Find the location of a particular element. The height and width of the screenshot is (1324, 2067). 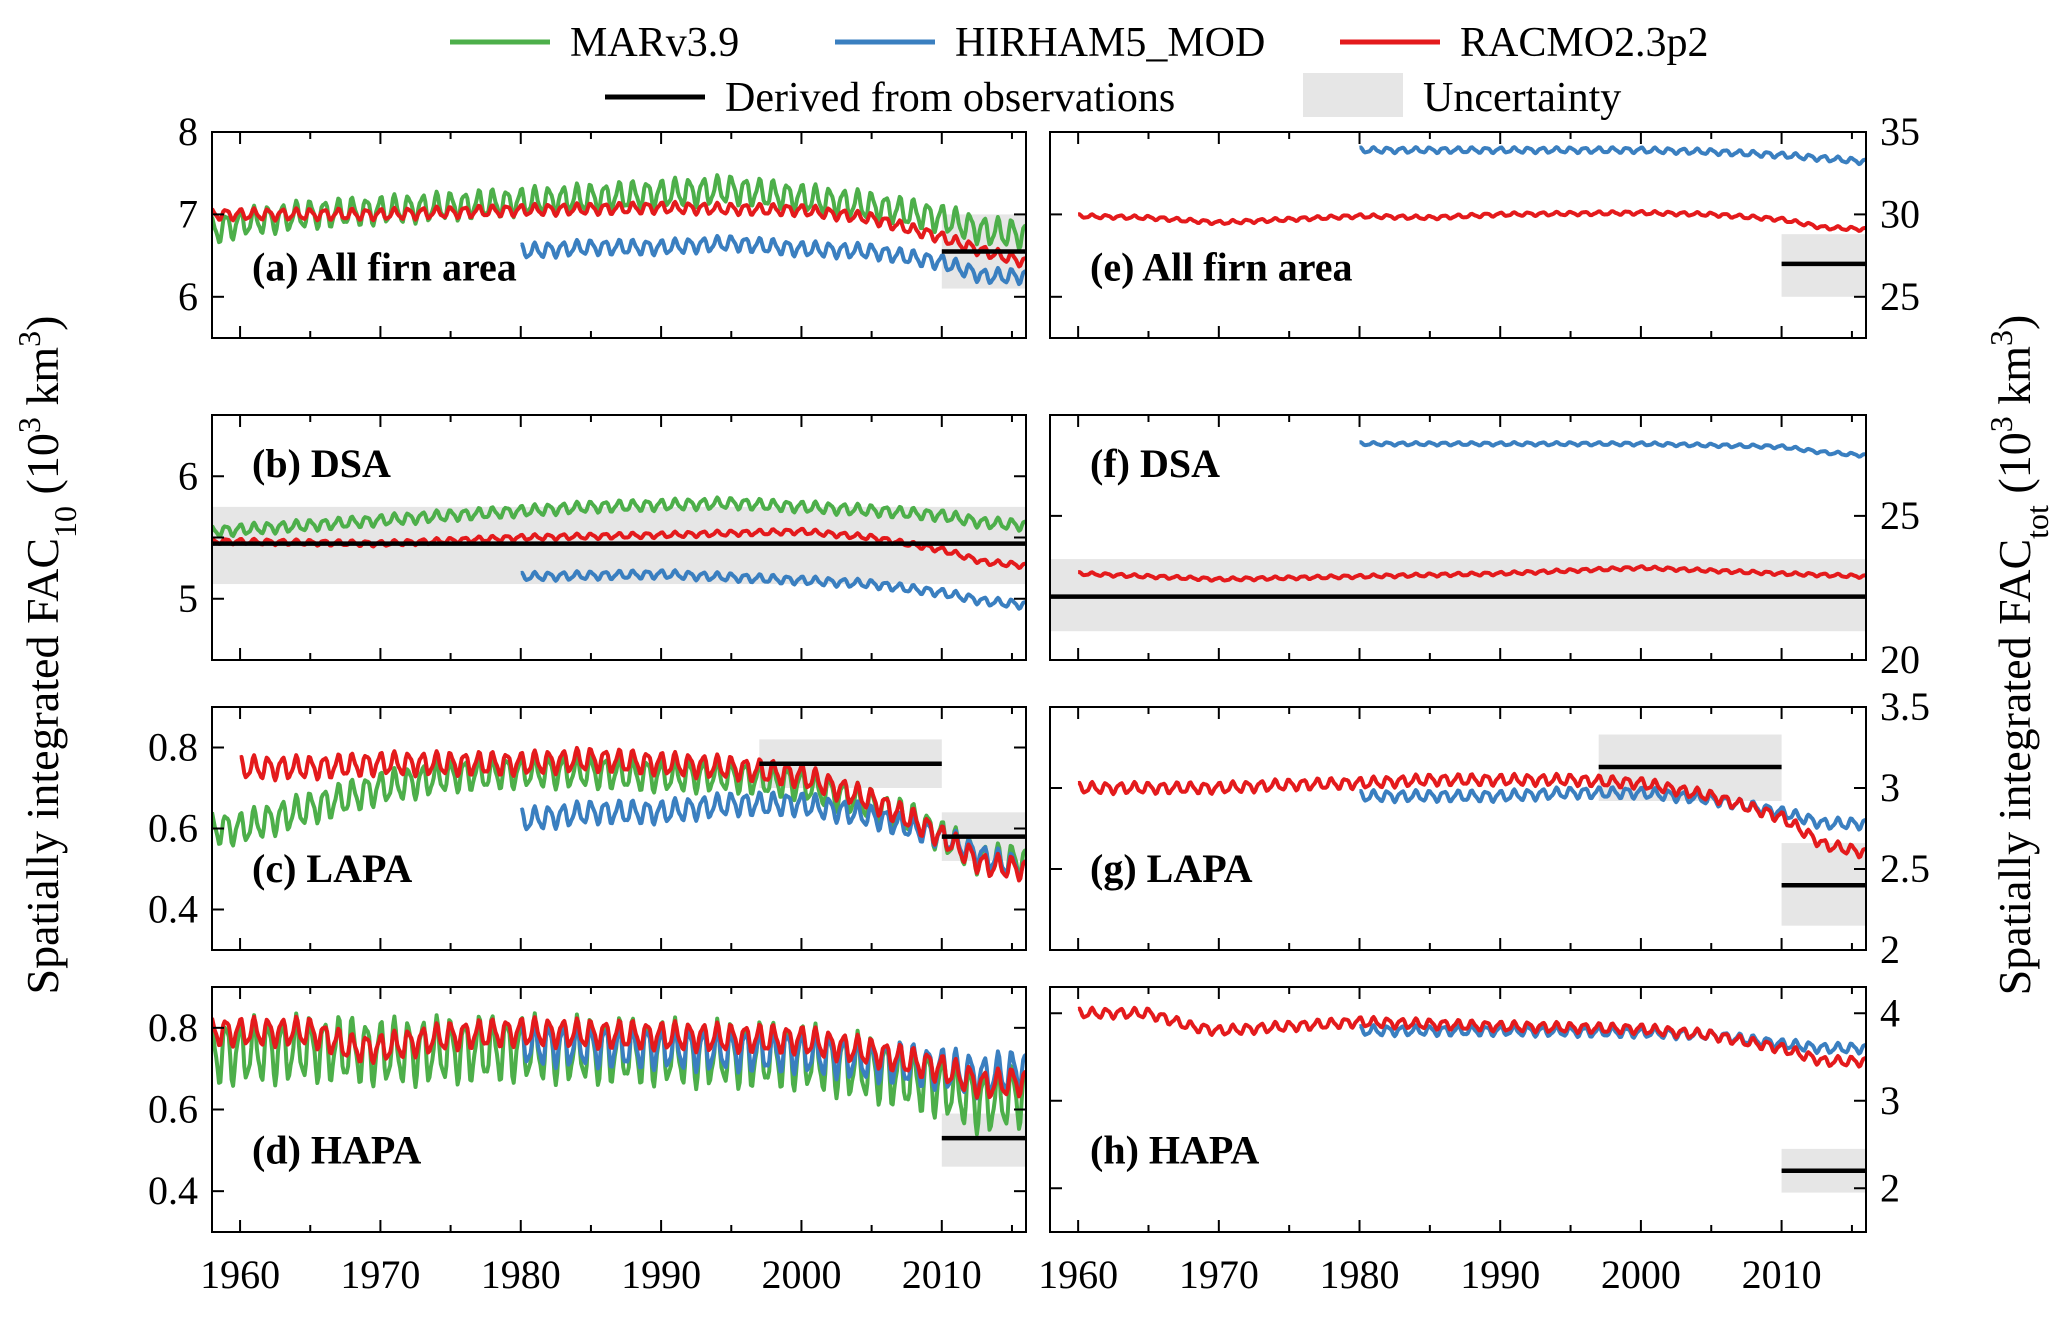

y-tick-label: 30 is located at coordinates (1900, 213).